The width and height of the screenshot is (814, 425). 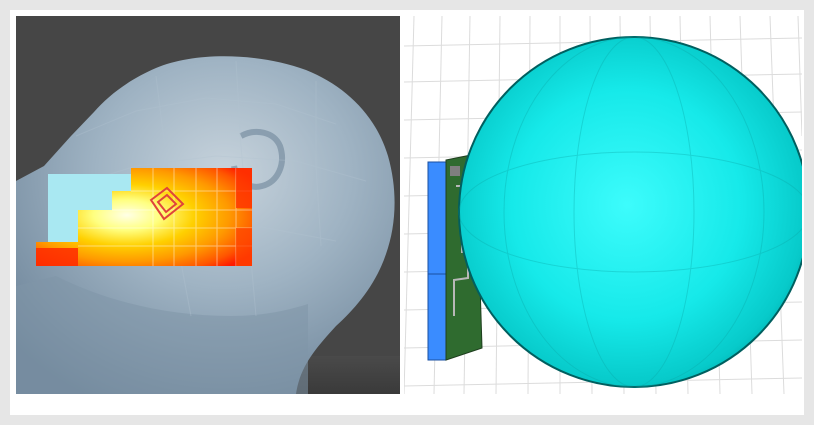 I want to click on neck-shading, so click(x=162, y=335).